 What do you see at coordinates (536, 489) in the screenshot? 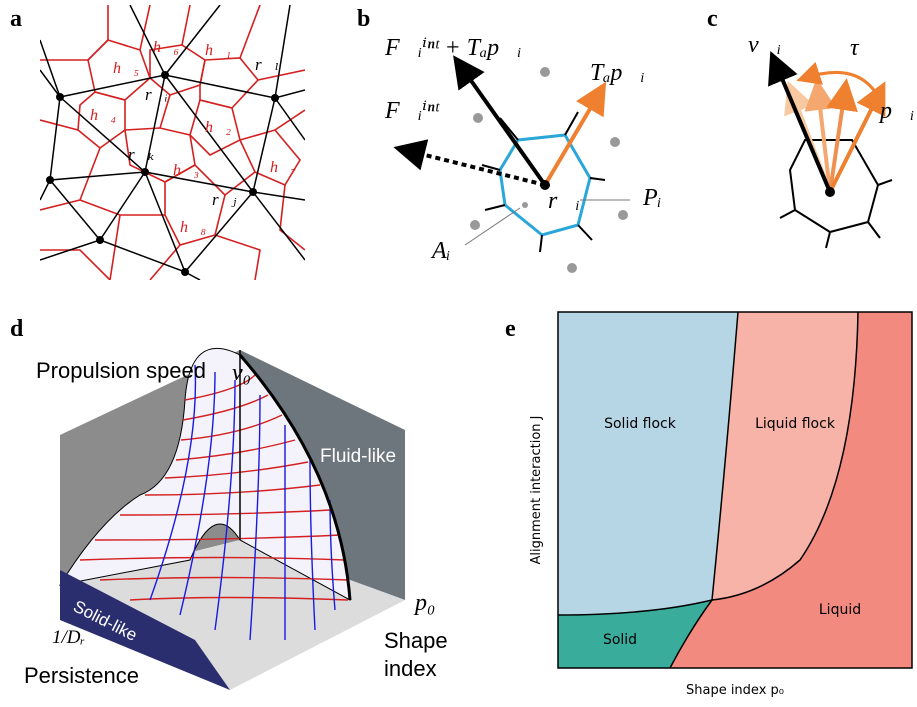
I see `axis-title: Alignment interaction J` at bounding box center [536, 489].